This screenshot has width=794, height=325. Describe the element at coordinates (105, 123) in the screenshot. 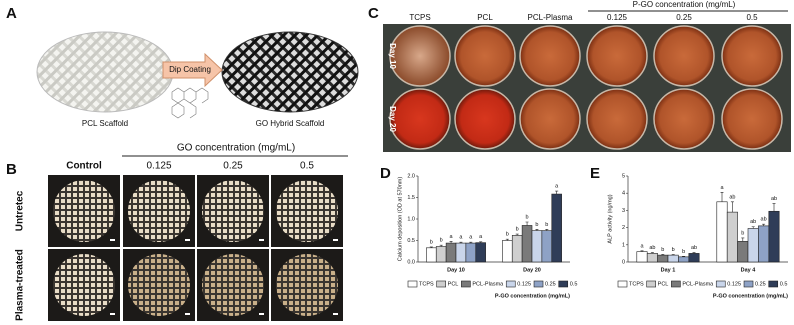

I see `caption: PCL Scaffold` at that location.